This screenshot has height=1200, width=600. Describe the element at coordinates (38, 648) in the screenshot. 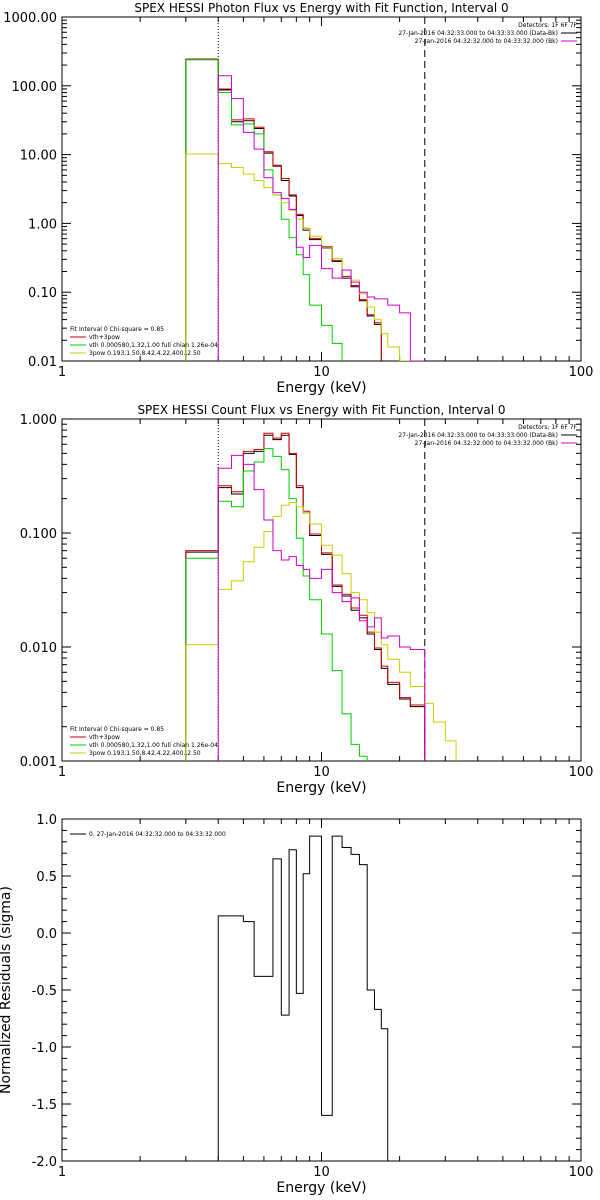

I see `y-tick-label: 0.010` at that location.